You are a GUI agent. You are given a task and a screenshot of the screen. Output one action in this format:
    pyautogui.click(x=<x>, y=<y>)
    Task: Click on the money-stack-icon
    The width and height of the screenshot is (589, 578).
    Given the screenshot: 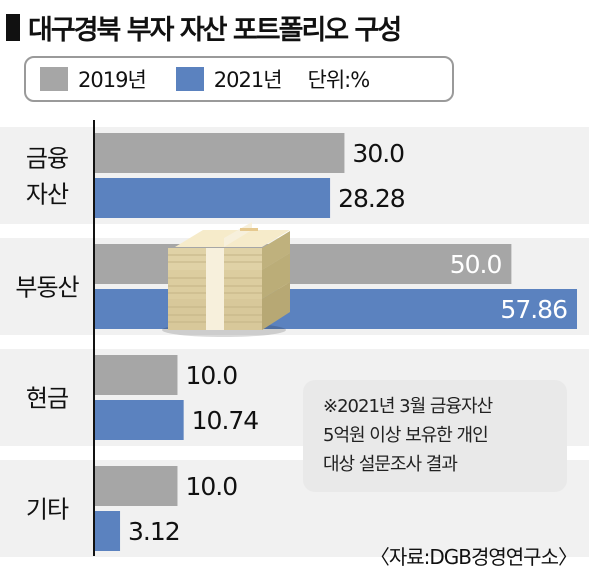 What is the action you would take?
    pyautogui.click(x=226, y=279)
    